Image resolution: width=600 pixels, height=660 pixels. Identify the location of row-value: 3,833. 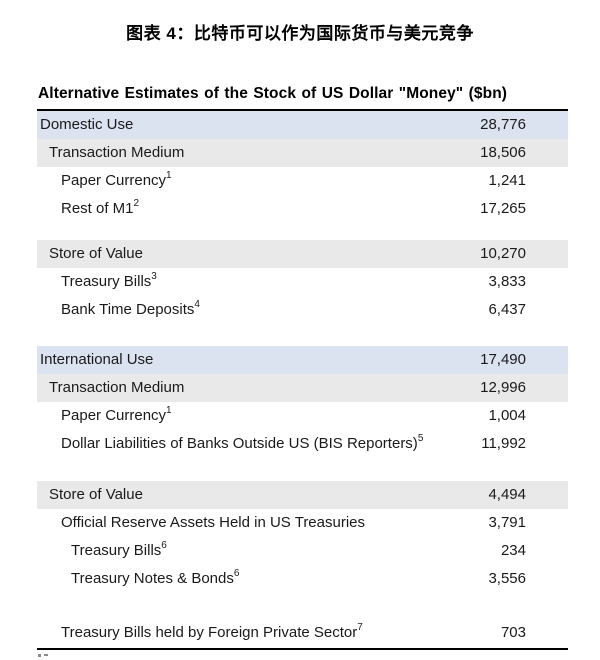
(507, 281).